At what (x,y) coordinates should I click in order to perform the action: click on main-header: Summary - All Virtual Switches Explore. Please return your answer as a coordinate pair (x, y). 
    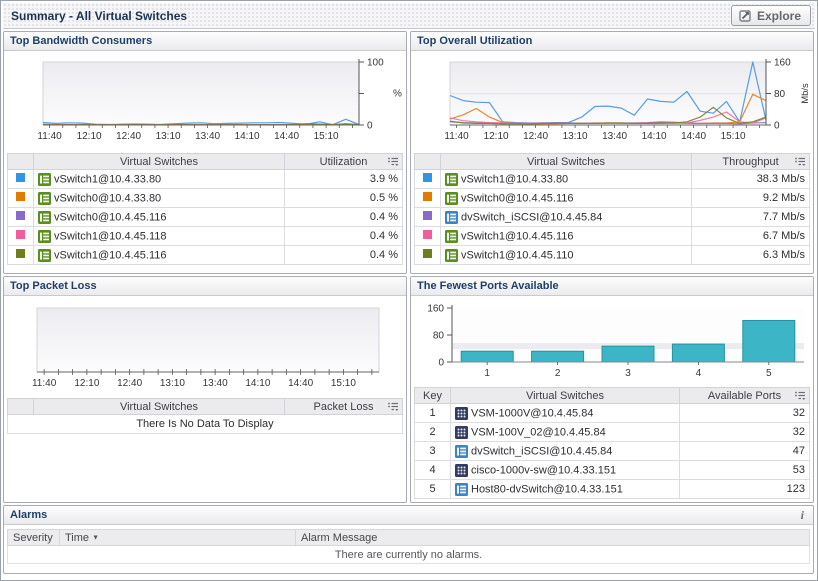
    Looking at the image, I should click on (409, 16).